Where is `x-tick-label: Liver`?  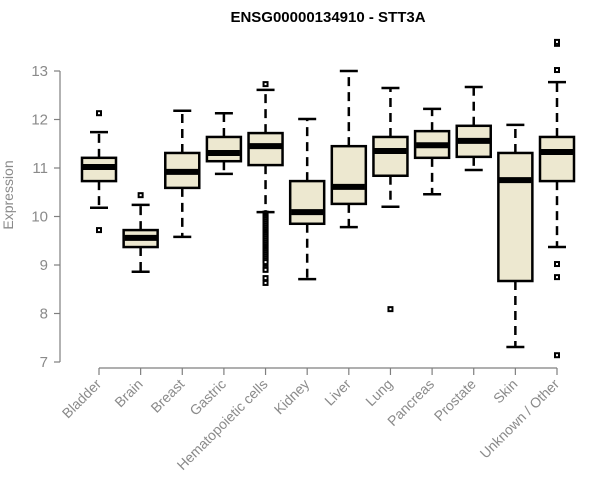
x-tick-label: Liver is located at coordinates (337, 392).